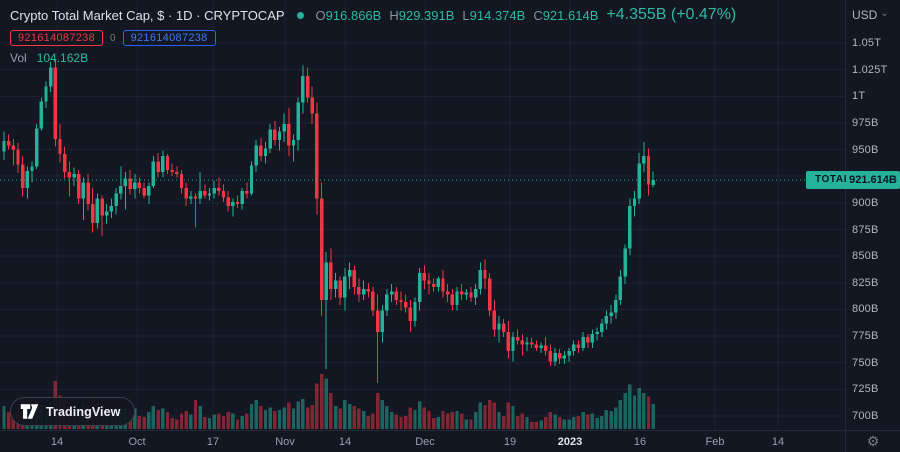  Describe the element at coordinates (865, 149) in the screenshot. I see `price-axis-label: 950B` at that location.